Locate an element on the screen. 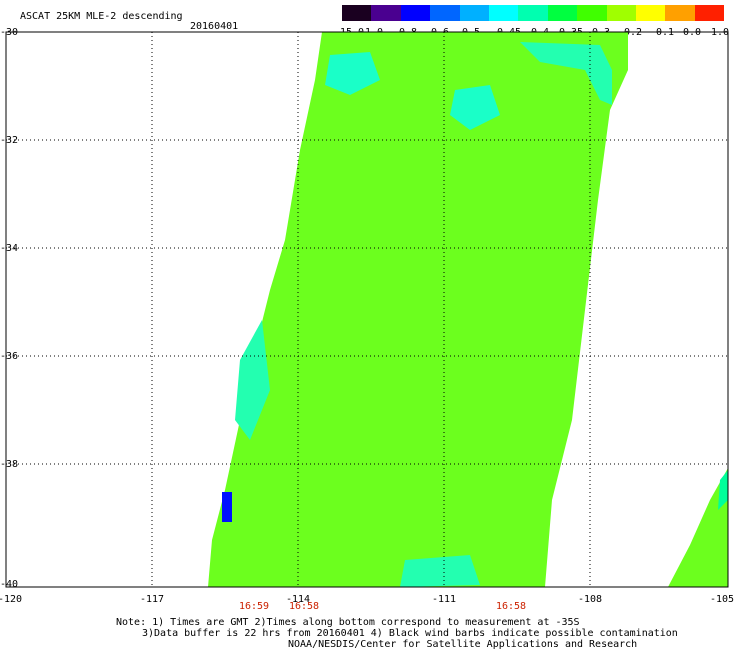  latitude-label: -40 is located at coordinates (9, 584).